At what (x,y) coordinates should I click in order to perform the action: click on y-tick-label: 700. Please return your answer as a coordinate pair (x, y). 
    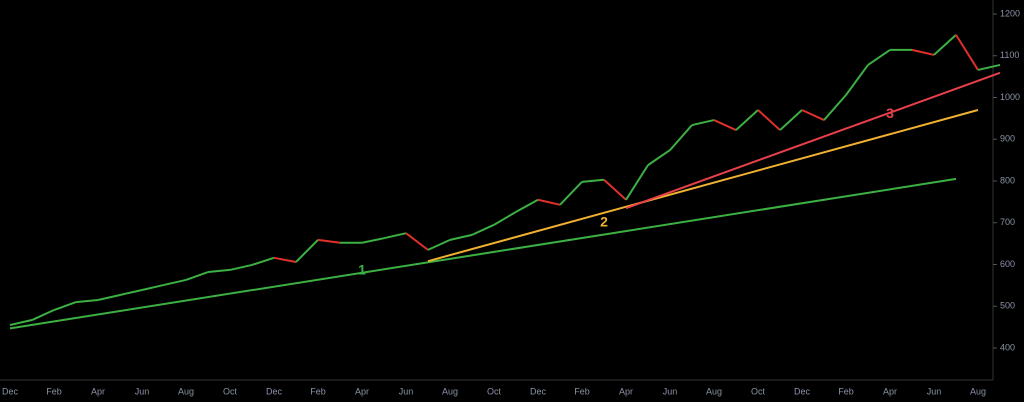
    Looking at the image, I should click on (1007, 222).